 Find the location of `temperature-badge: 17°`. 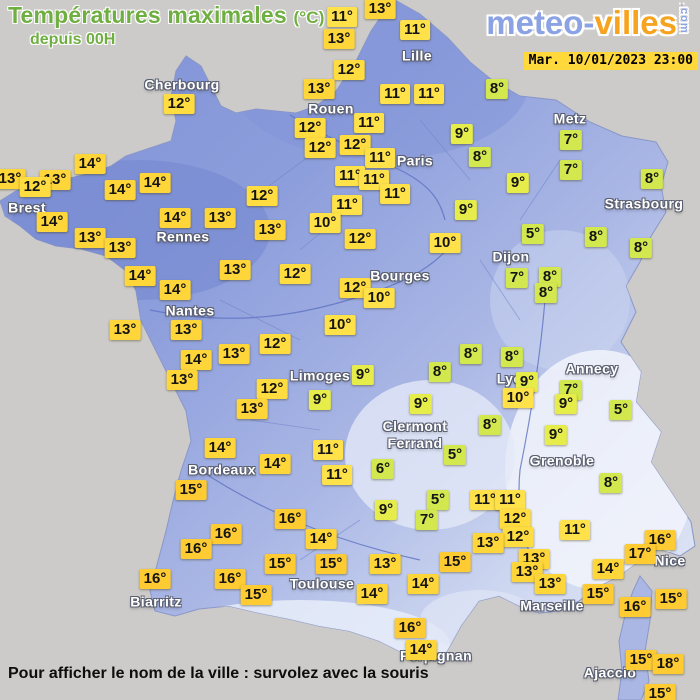

temperature-badge: 17° is located at coordinates (640, 554).